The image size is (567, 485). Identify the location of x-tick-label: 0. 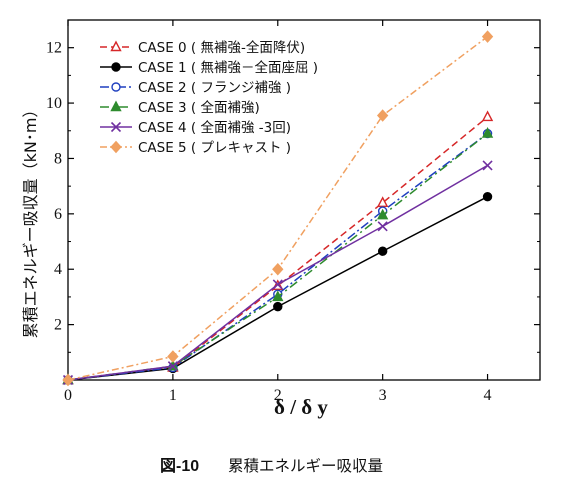
(68, 395).